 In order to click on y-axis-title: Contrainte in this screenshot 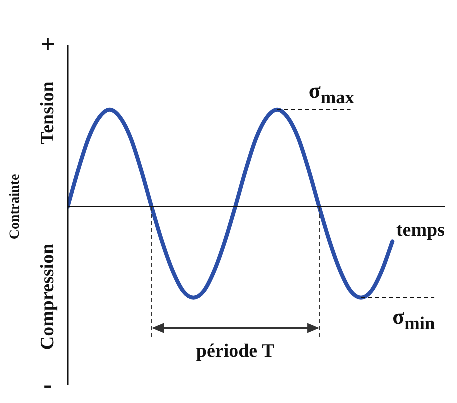, I will do `click(15, 207)`.